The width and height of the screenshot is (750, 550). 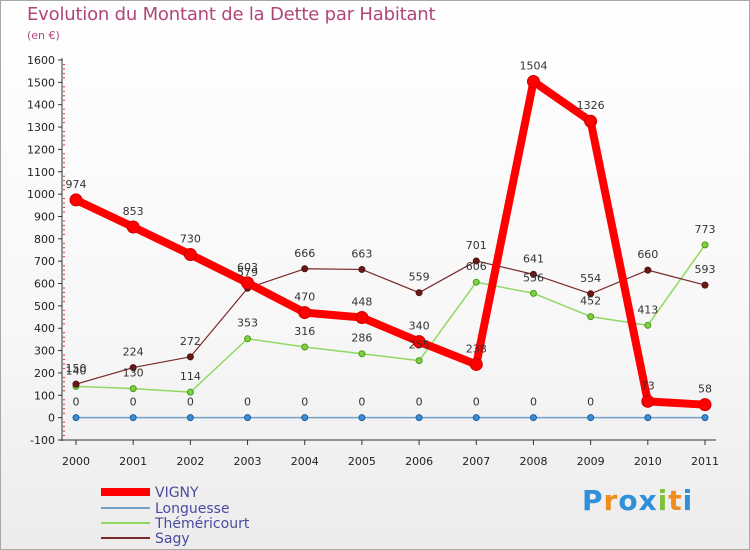 I want to click on data-label: 140, so click(x=76, y=370).